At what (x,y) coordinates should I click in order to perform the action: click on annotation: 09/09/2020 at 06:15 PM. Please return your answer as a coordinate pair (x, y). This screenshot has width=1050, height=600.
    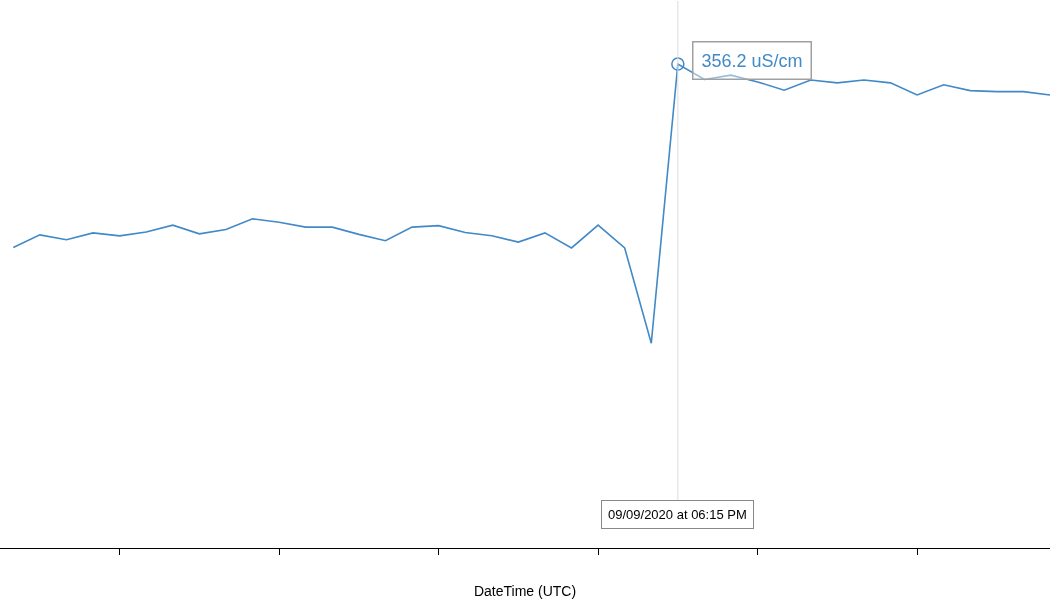
    Looking at the image, I should click on (677, 514).